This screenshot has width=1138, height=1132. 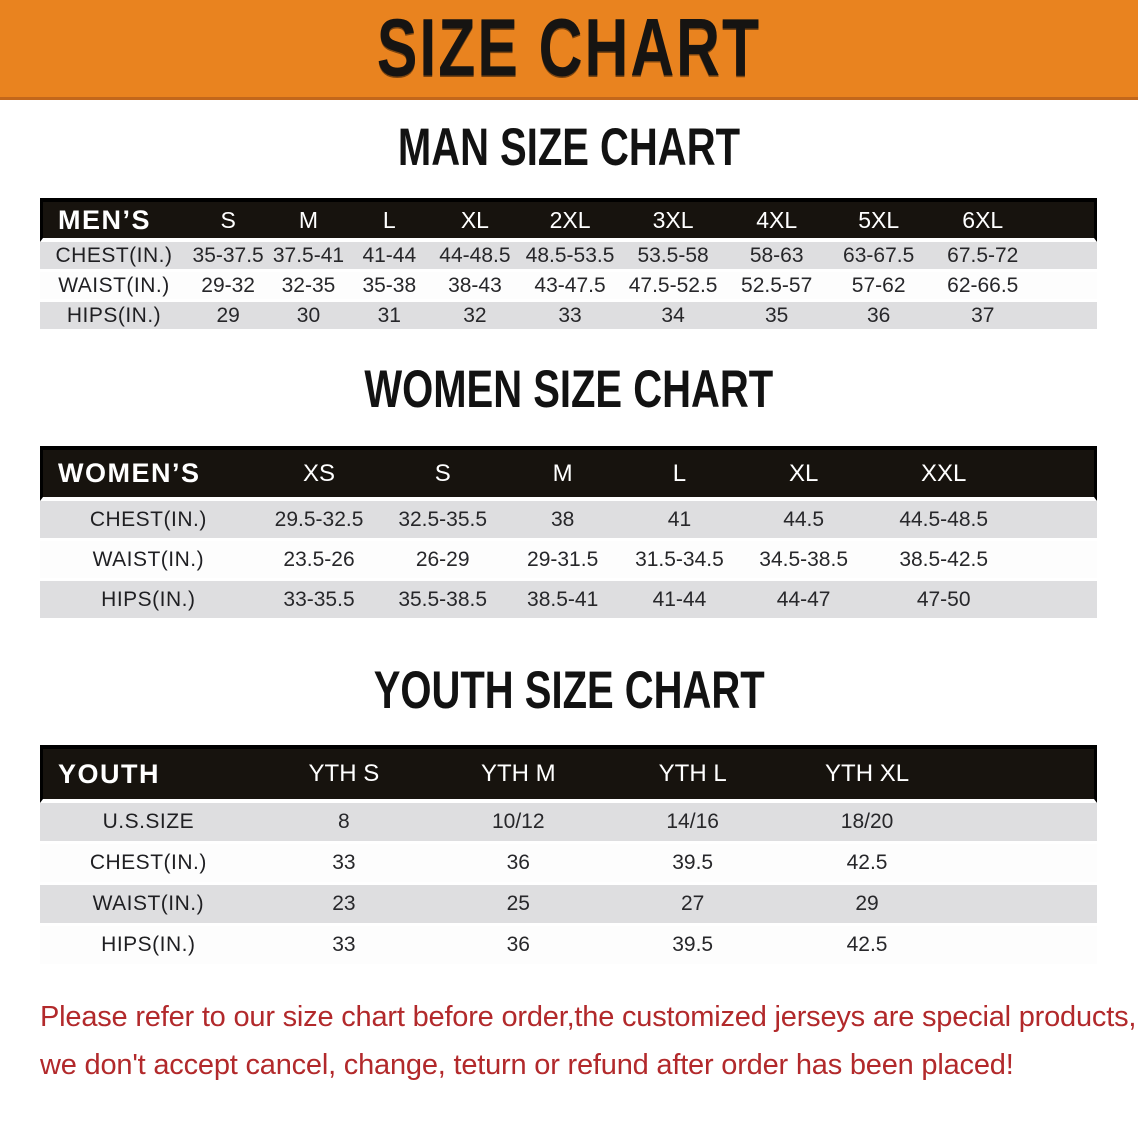 I want to click on size-value-cell: 38, so click(x=563, y=521).